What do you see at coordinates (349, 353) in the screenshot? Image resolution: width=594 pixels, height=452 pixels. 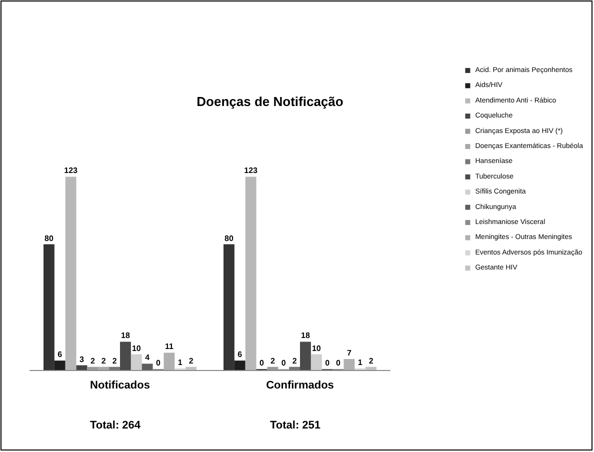 I see `data-label: 7` at bounding box center [349, 353].